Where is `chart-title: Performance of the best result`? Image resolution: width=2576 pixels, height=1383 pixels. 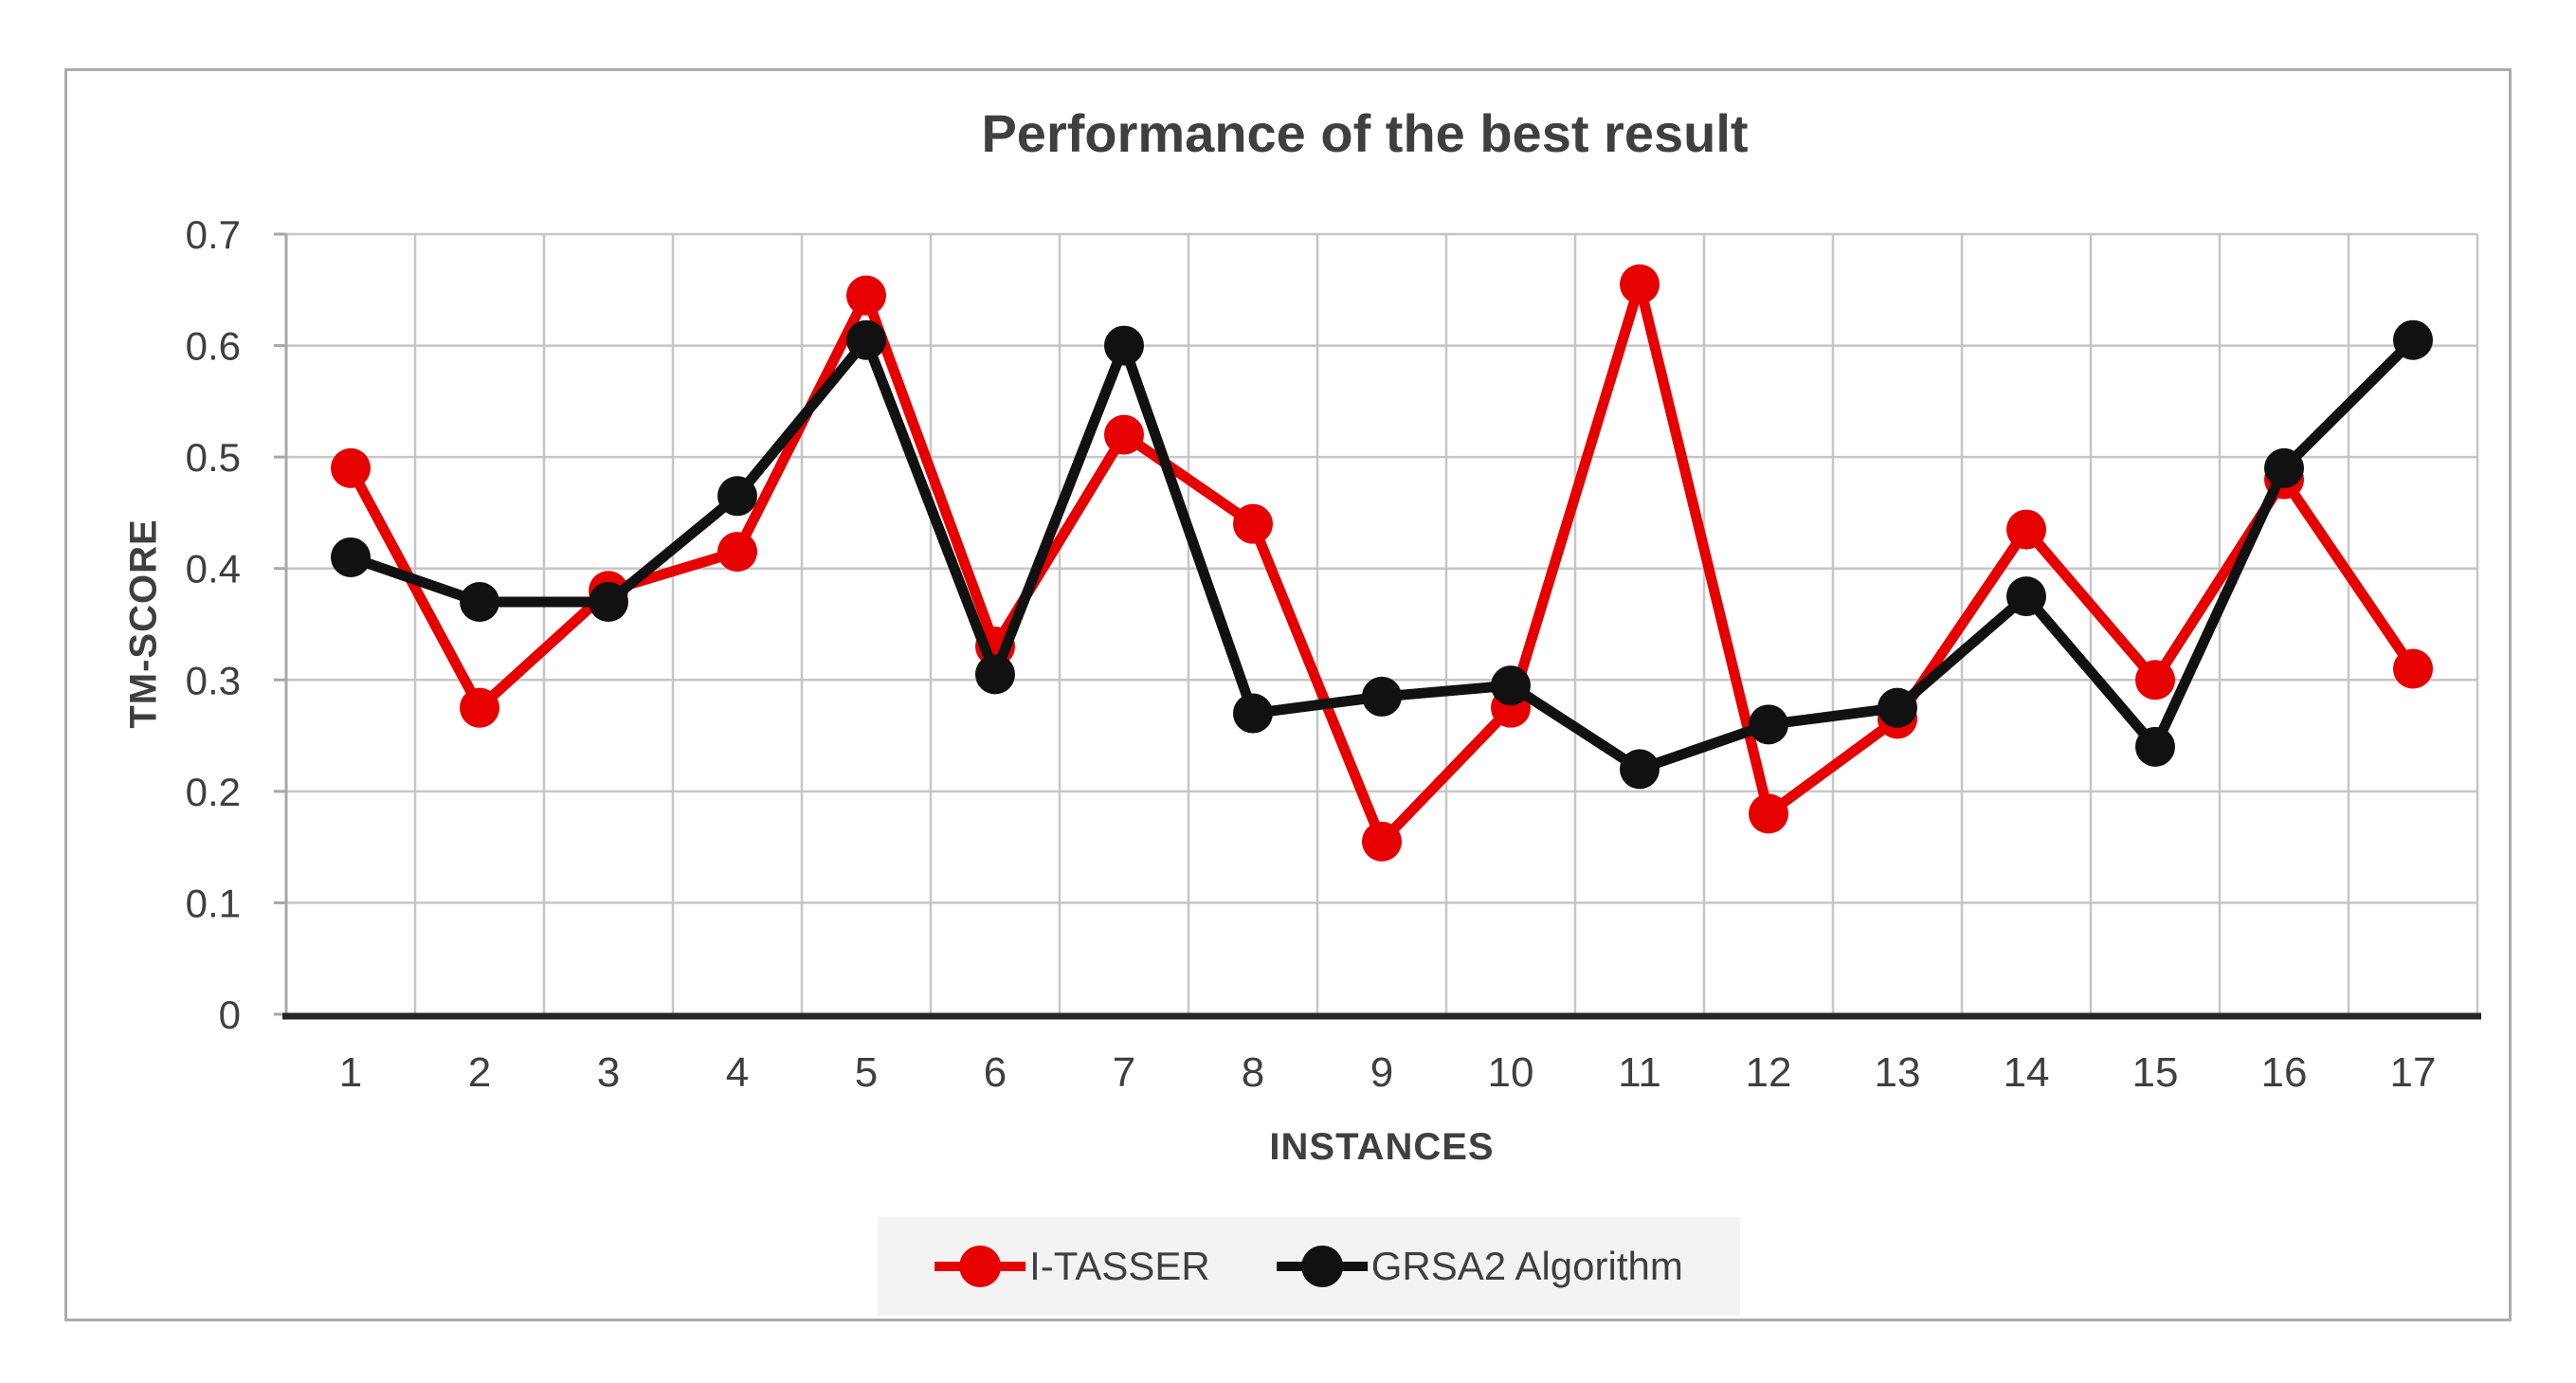 chart-title: Performance of the best result is located at coordinates (1365, 133).